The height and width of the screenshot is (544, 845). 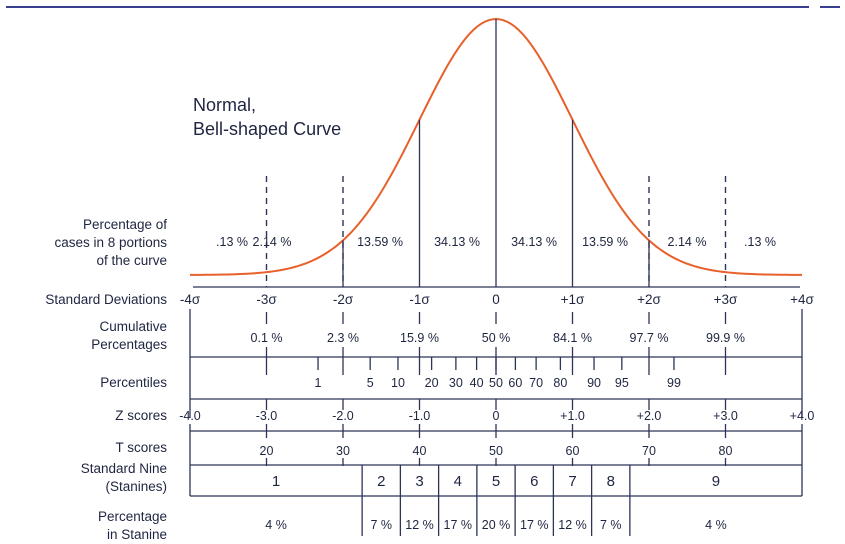 I want to click on sd-labels: -4σ -3σ -2σ -1σ 0 +1σ +2σ +3σ +4σ, so click(x=497, y=299).